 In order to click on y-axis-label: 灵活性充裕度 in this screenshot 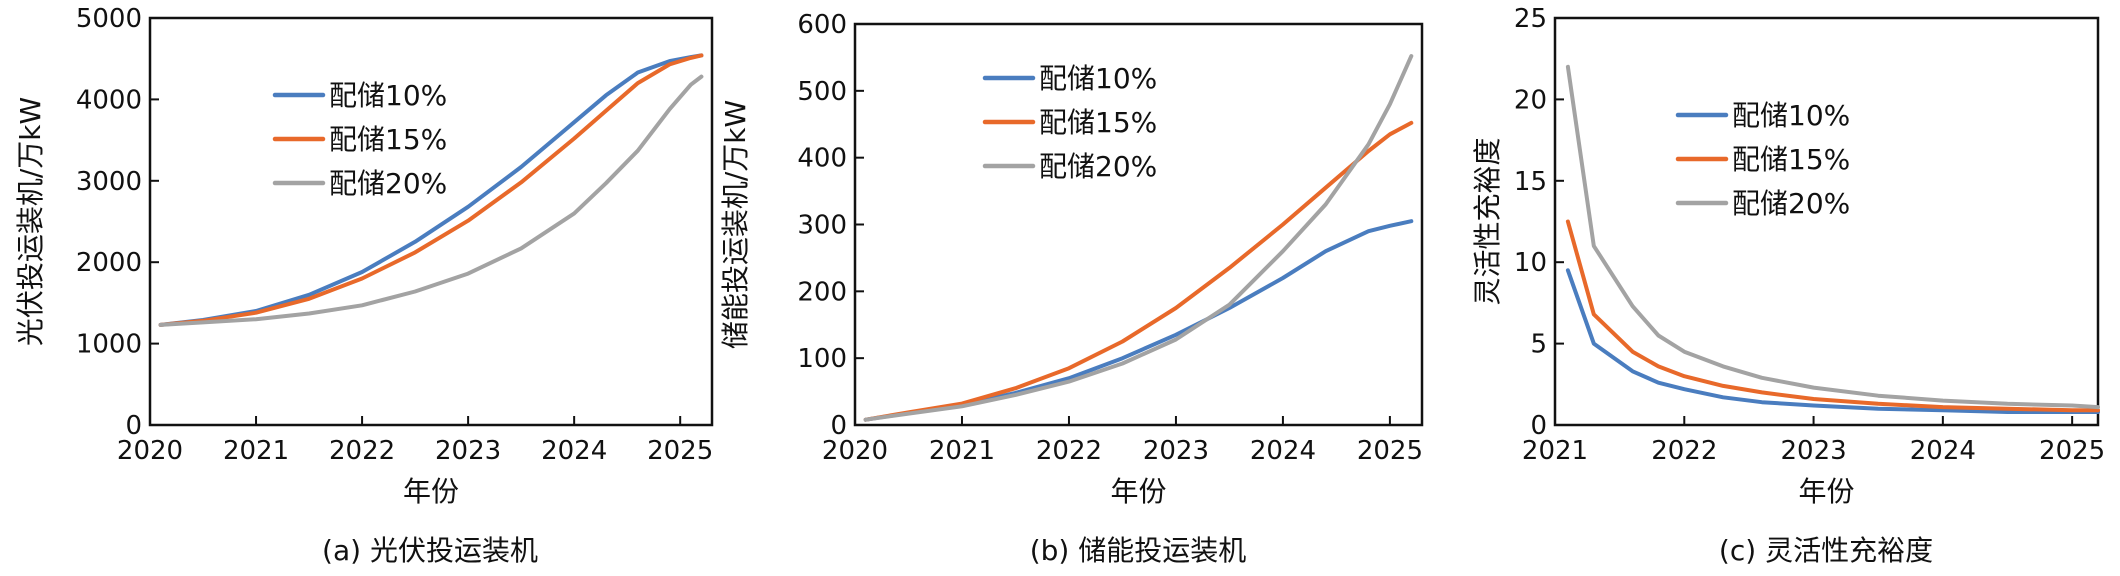, I will do `click(1487, 221)`.